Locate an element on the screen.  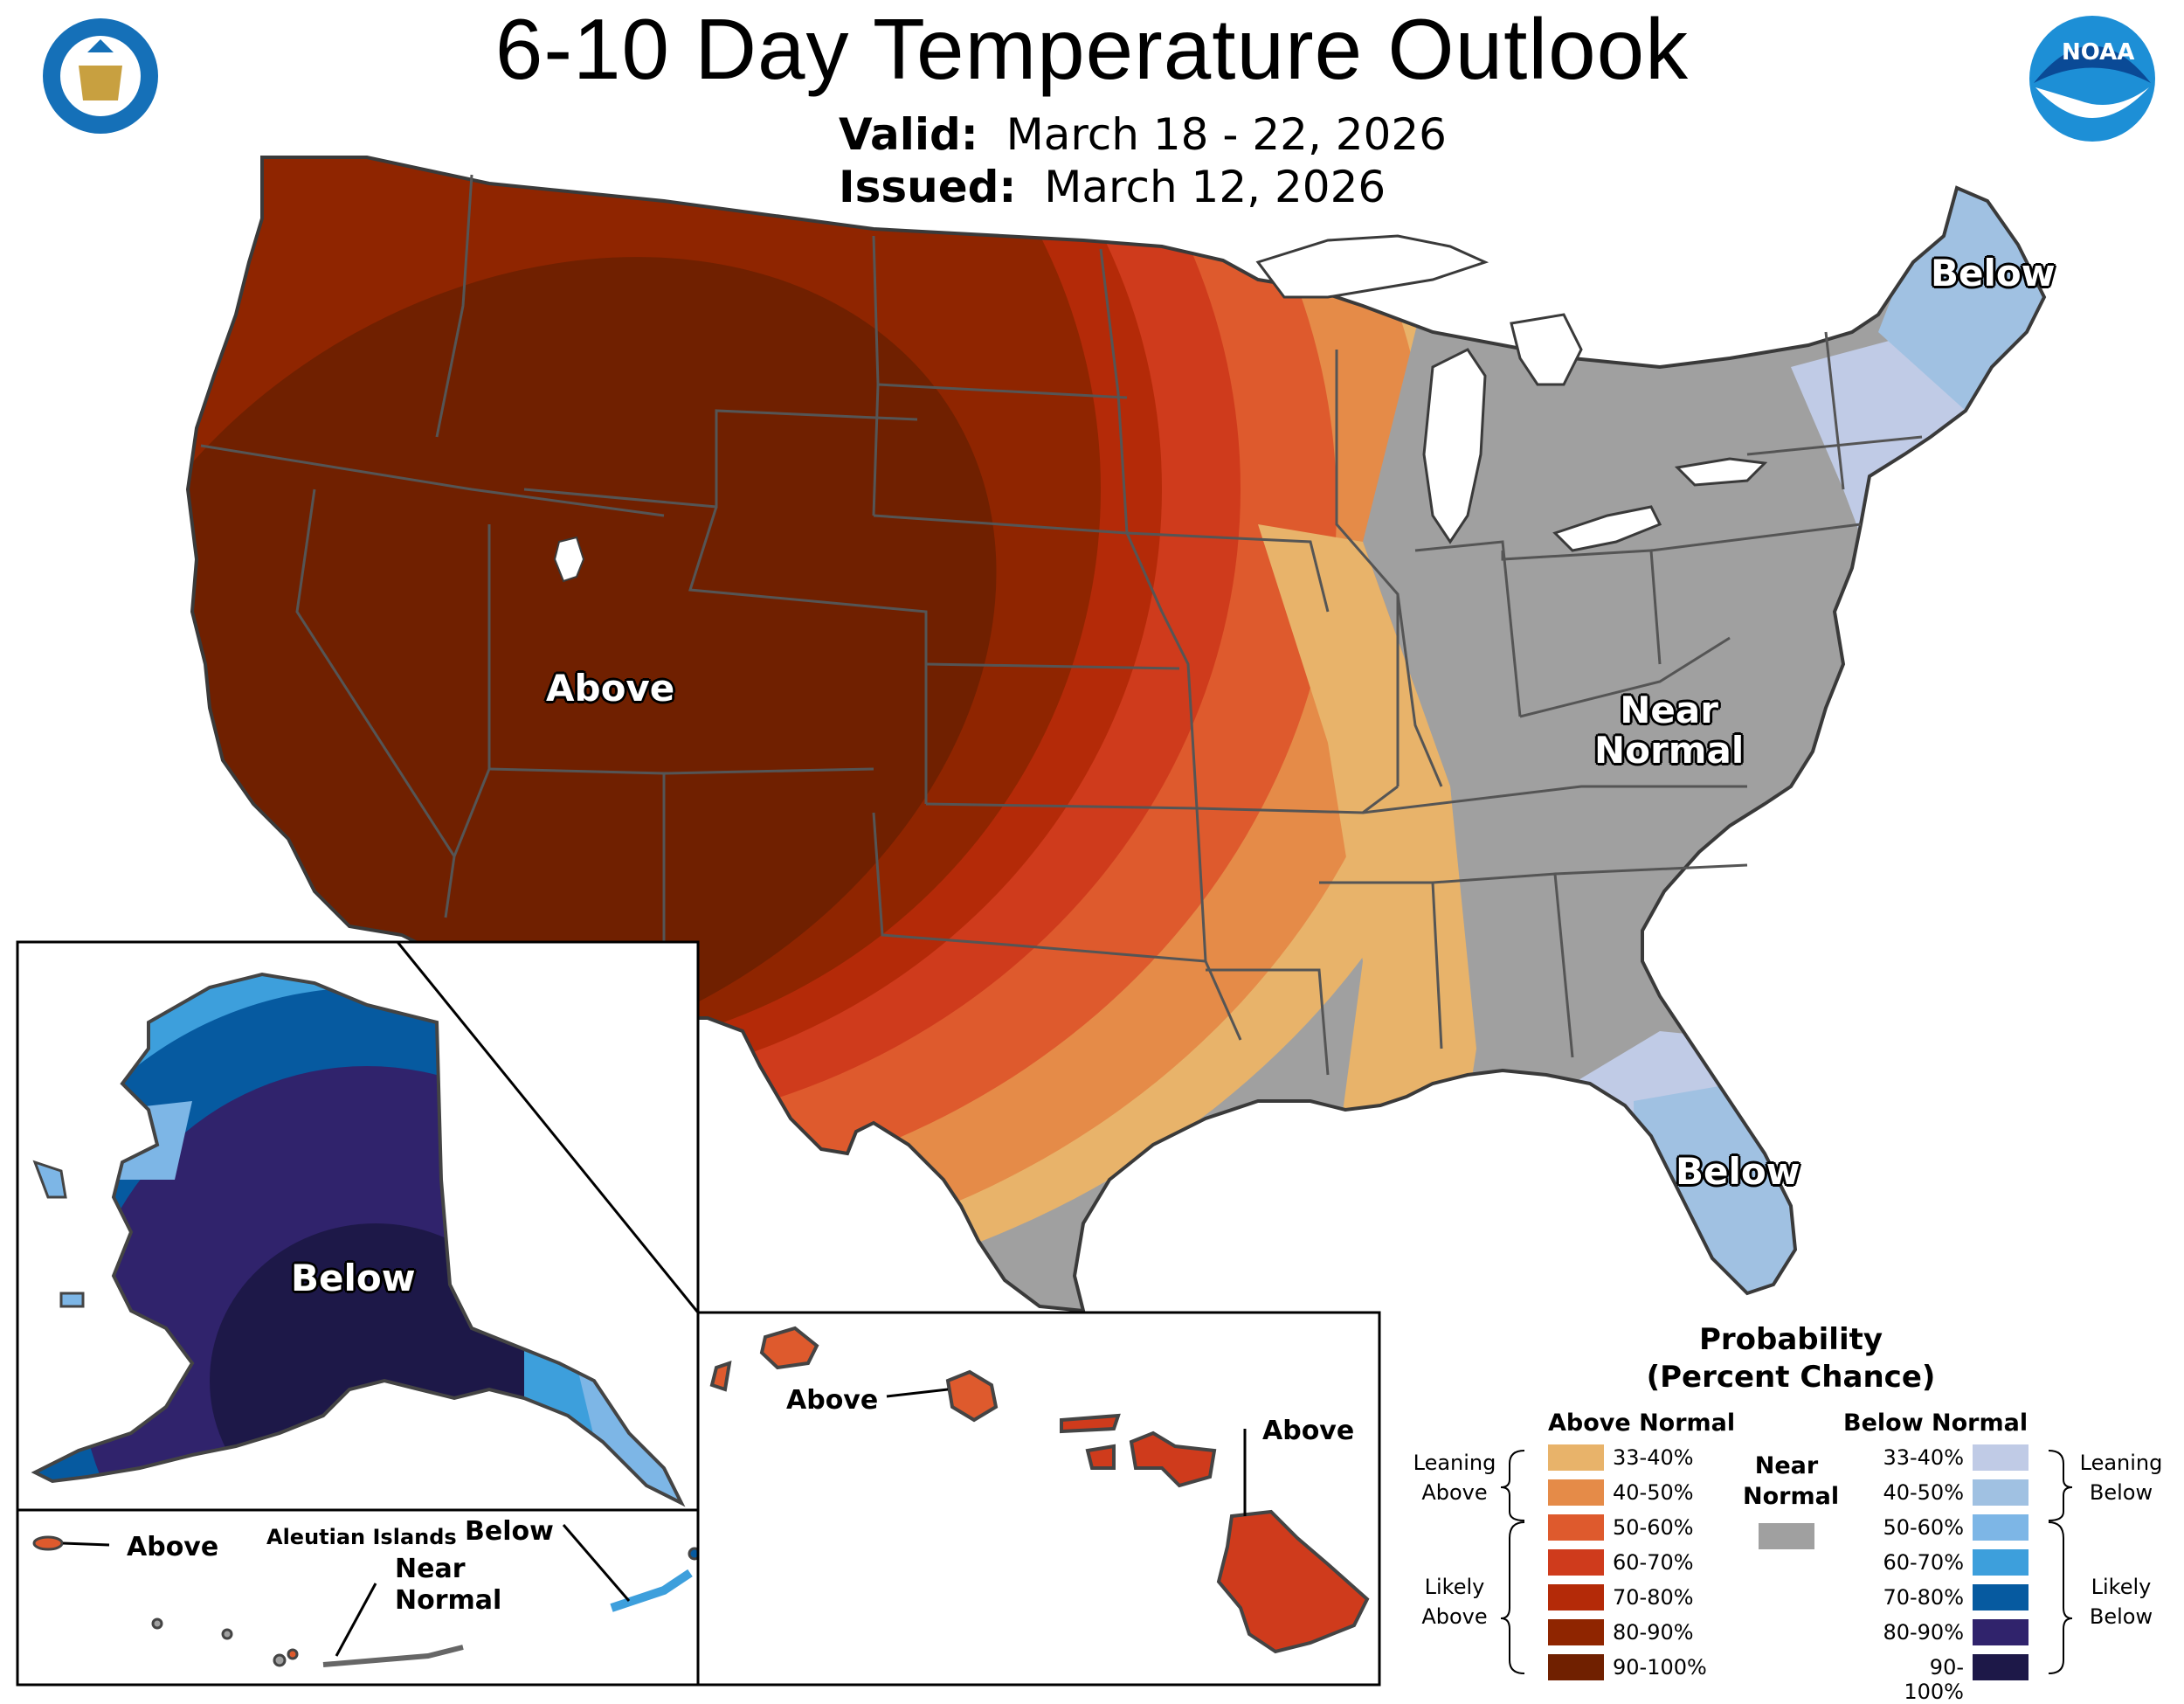
leg-below-range: 33-40% is located at coordinates (1924, 1457).